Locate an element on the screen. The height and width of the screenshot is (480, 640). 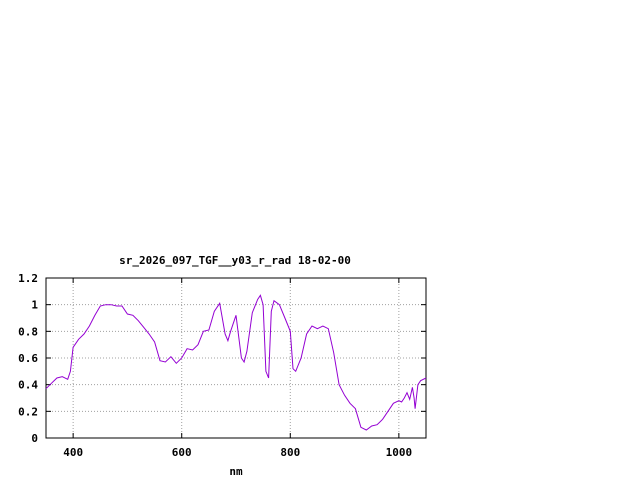
x-tick-label: 600 is located at coordinates (182, 452).